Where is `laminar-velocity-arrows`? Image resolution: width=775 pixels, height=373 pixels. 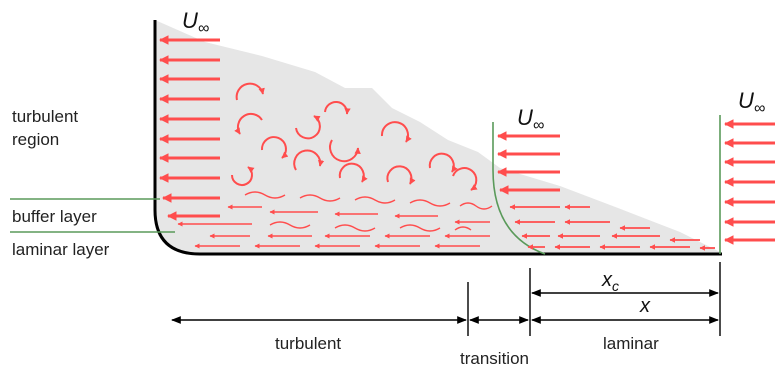
laminar-velocity-arrows is located at coordinates (749, 182).